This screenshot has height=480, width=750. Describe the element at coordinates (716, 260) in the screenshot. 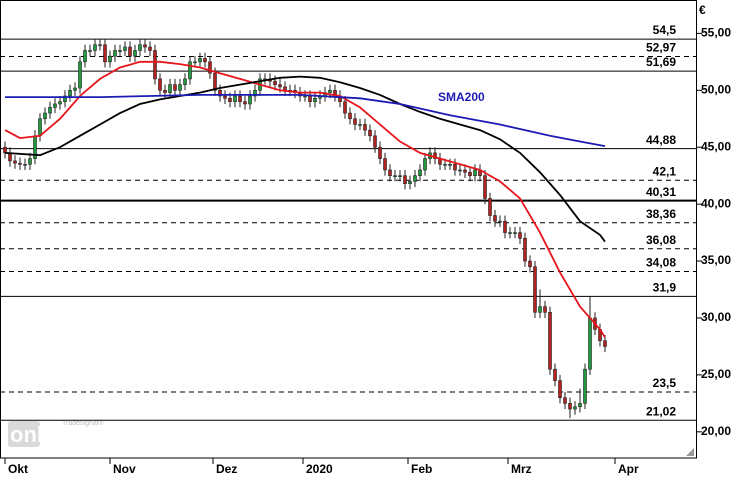

I see `y-tick-label: 35,00` at that location.